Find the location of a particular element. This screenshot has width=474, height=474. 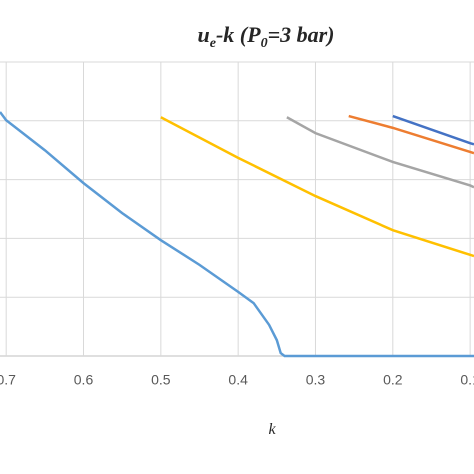

x-tick-label: 0.5 is located at coordinates (161, 380).